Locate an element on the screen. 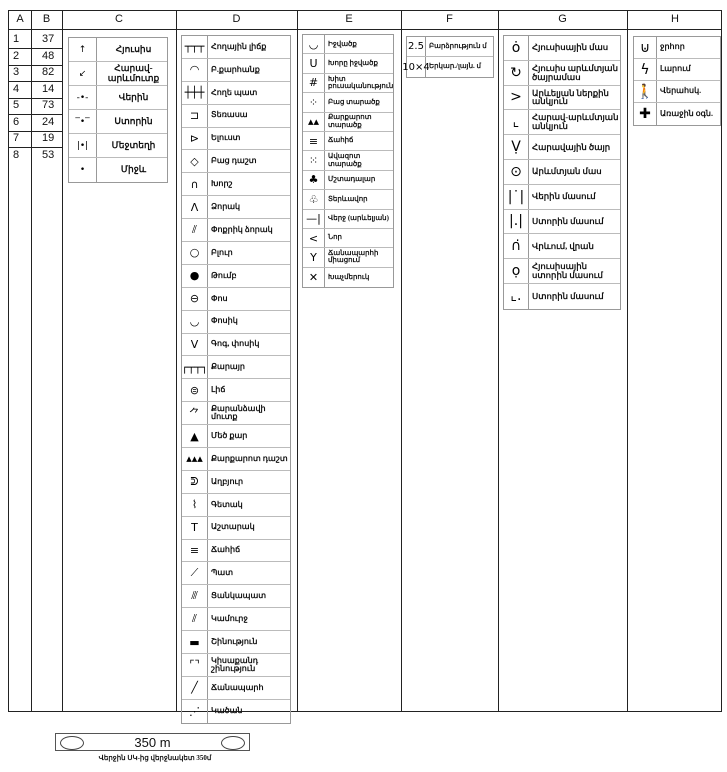 The image size is (727, 772). start-circle-icon is located at coordinates (72, 743).